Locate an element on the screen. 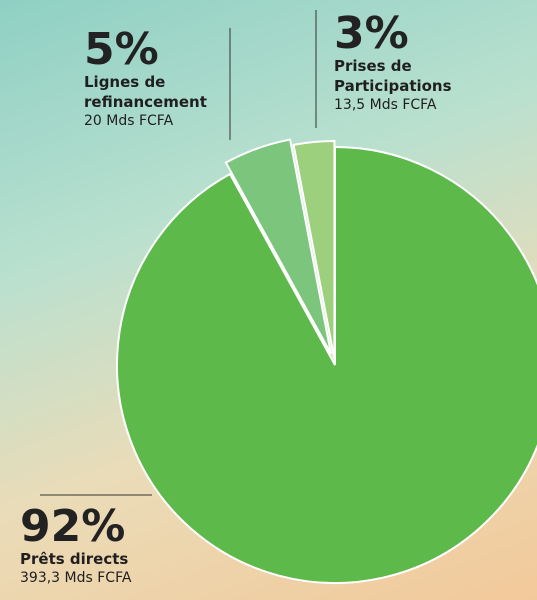 The width and height of the screenshot is (537, 600). slice-label: 92% Prêts directs 393,3 Mds FCFA is located at coordinates (120, 546).